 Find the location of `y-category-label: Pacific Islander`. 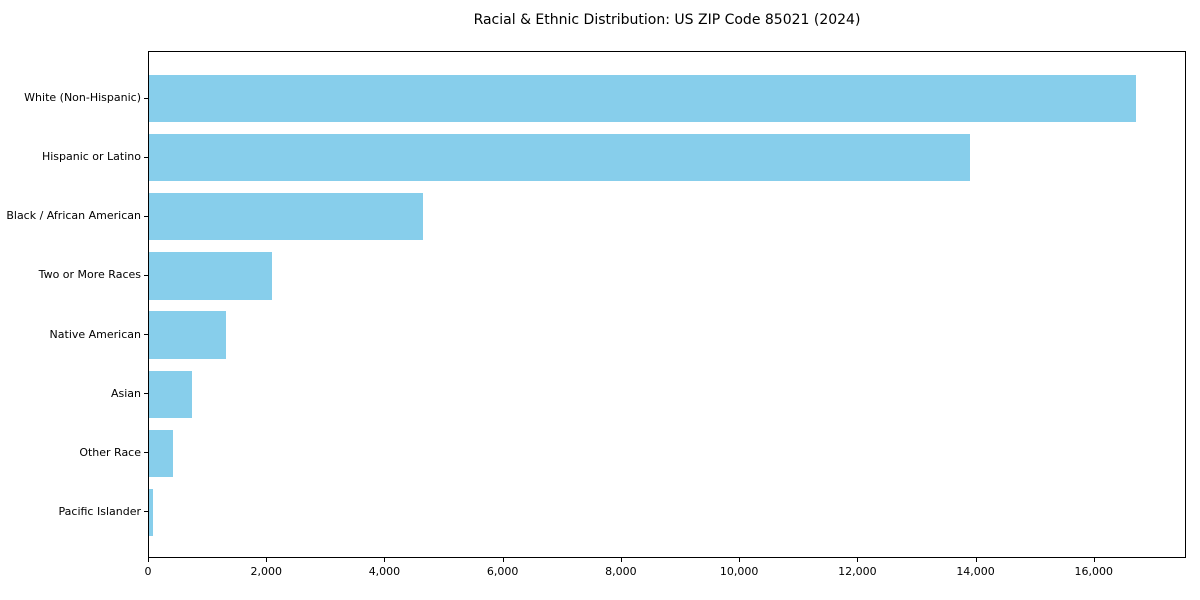

y-category-label: Pacific Islander is located at coordinates (99, 511).